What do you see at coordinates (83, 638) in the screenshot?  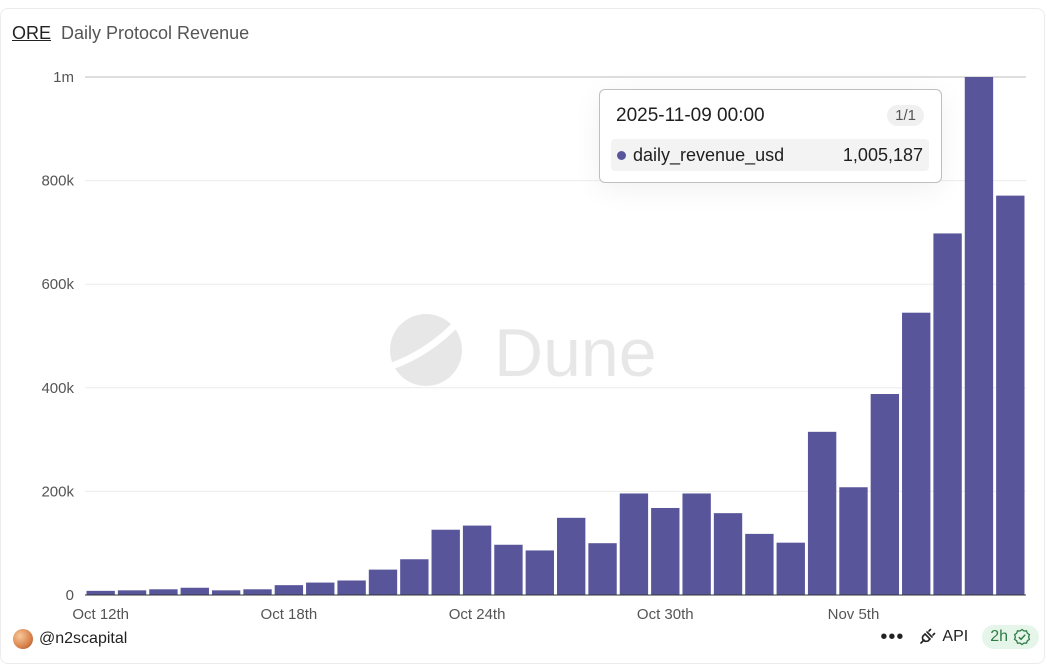 I see `author-name: @n2scapital` at bounding box center [83, 638].